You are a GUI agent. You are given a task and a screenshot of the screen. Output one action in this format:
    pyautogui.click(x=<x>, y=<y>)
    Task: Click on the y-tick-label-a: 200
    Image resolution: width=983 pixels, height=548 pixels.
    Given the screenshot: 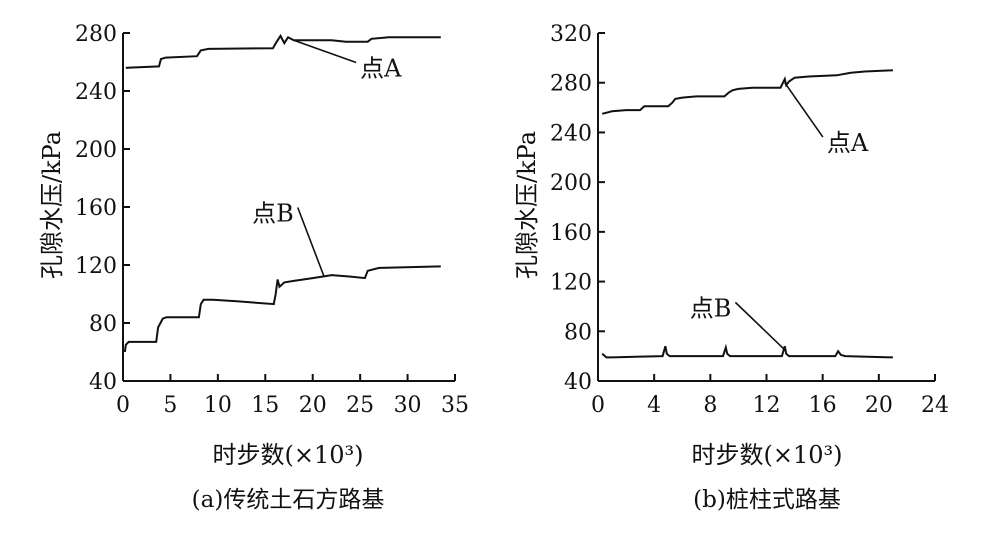 What is the action you would take?
    pyautogui.click(x=96, y=150)
    